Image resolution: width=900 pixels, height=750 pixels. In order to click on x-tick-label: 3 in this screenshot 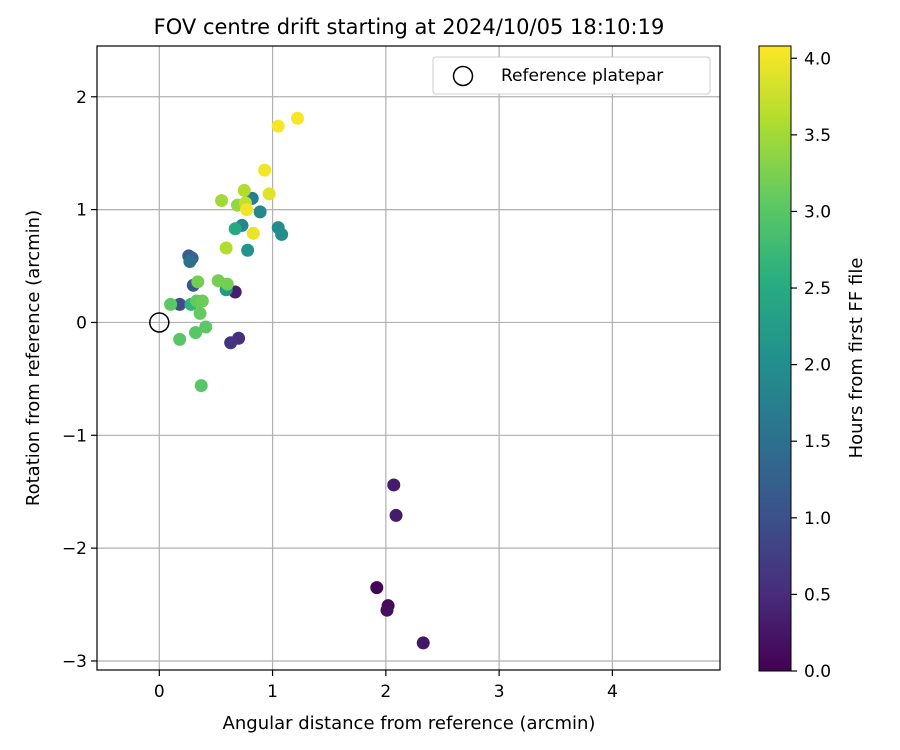, I will do `click(499, 692)`.